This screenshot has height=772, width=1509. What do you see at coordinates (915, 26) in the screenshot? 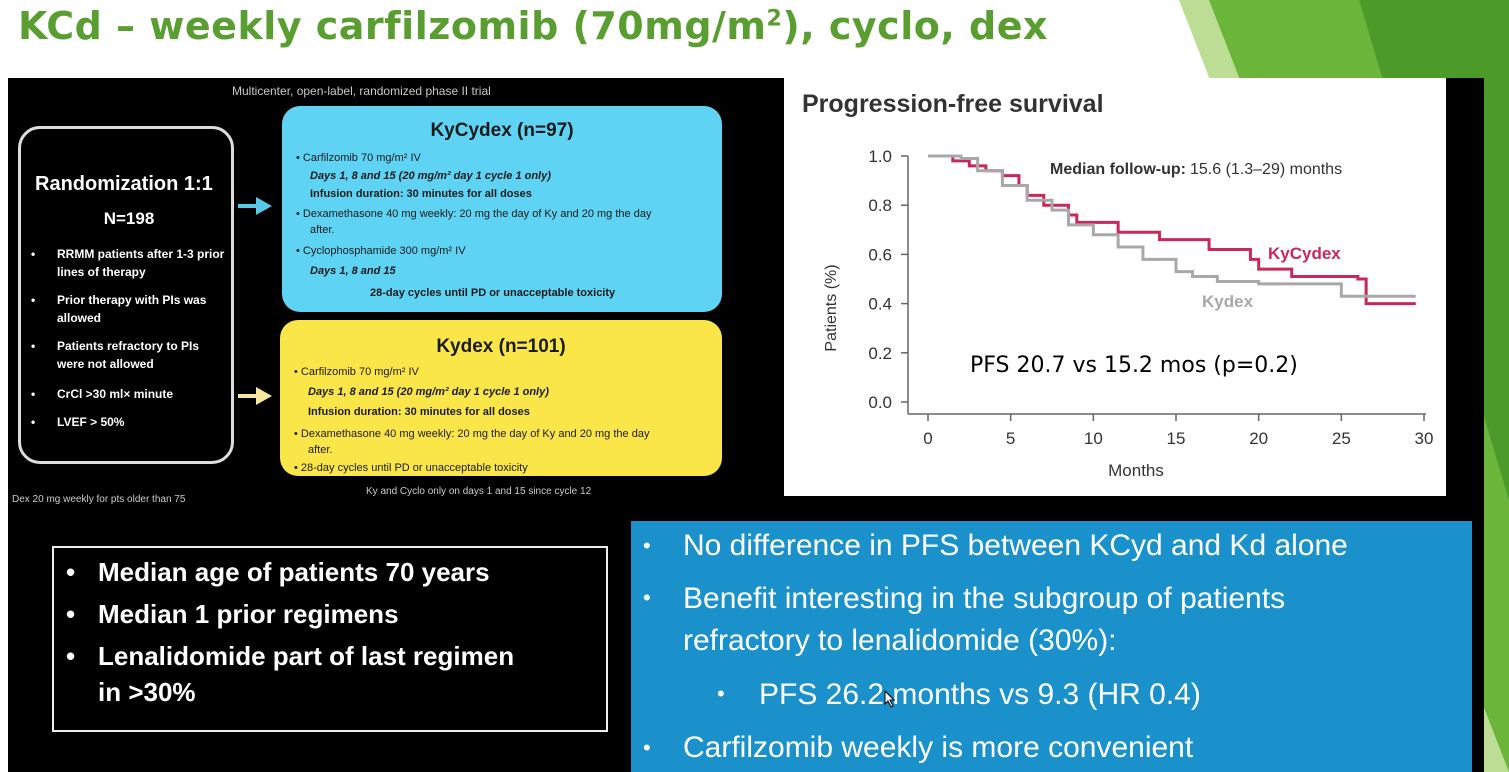
I see `title-end: ), cyclo, dex` at bounding box center [915, 26].